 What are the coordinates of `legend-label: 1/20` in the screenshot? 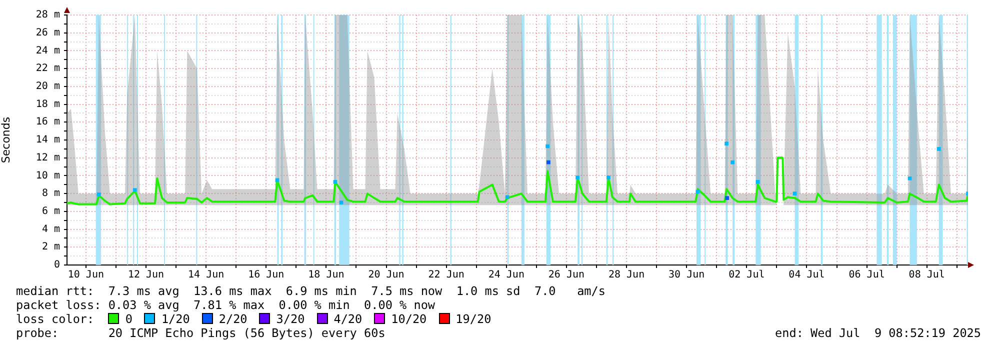 It's located at (175, 319).